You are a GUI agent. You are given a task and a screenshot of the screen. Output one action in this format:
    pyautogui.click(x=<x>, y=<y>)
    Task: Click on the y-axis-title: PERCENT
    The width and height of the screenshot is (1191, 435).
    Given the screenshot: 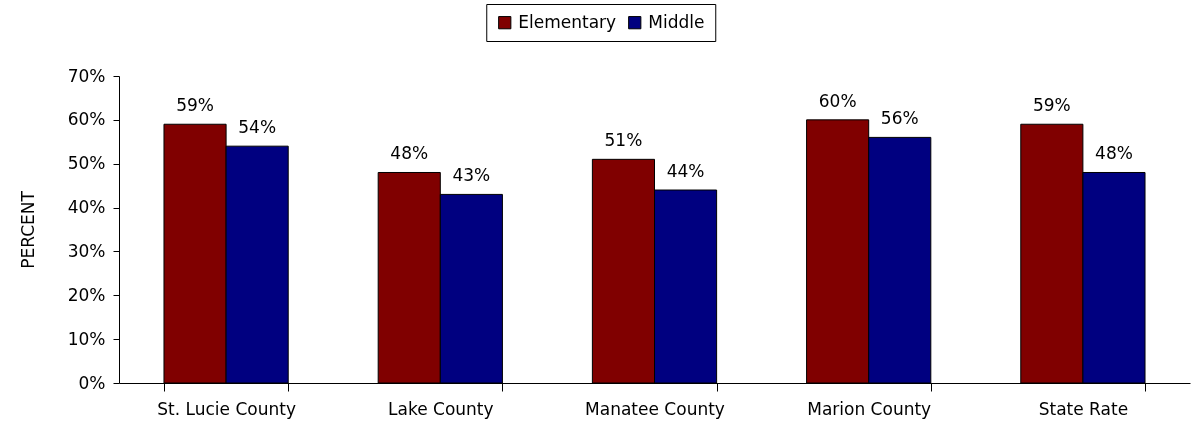 What is the action you would take?
    pyautogui.click(x=27, y=229)
    